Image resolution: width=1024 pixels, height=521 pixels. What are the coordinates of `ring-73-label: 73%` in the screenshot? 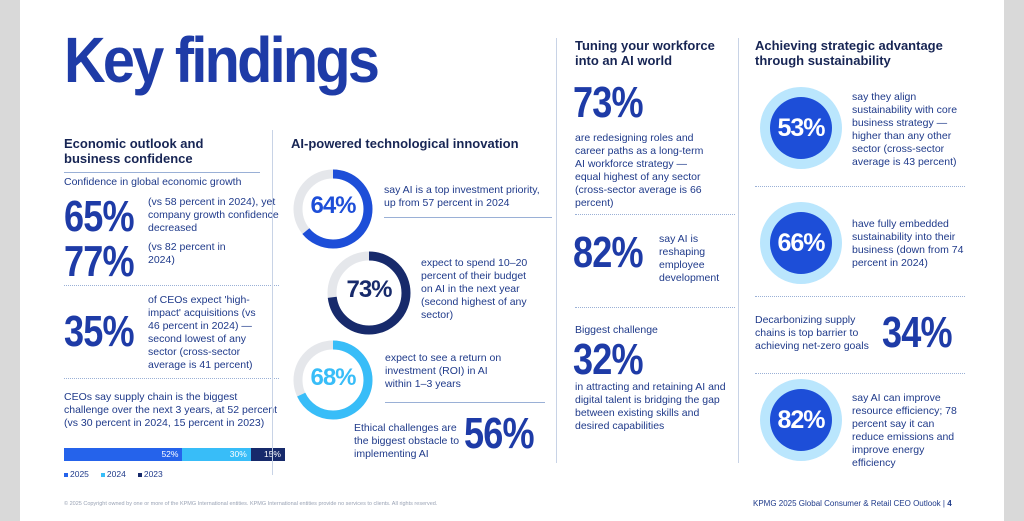 It's located at (369, 289).